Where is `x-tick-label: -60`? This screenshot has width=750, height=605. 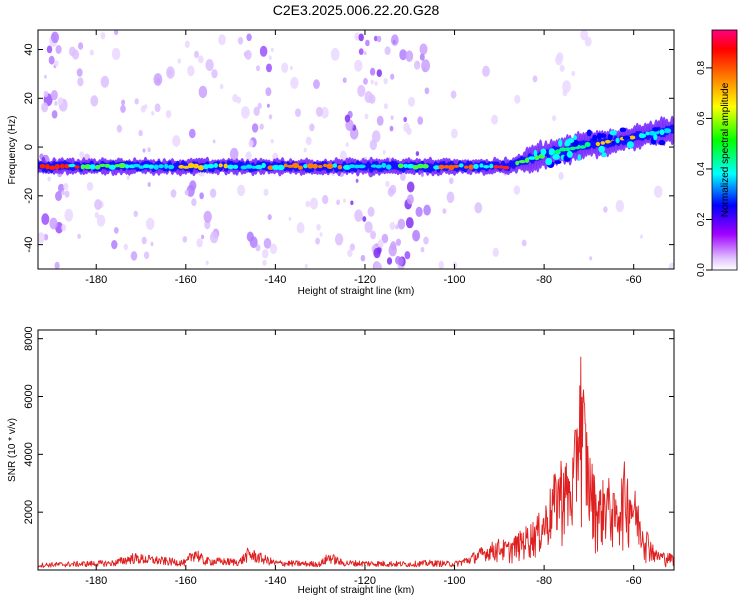
x-tick-label: -60 is located at coordinates (634, 581).